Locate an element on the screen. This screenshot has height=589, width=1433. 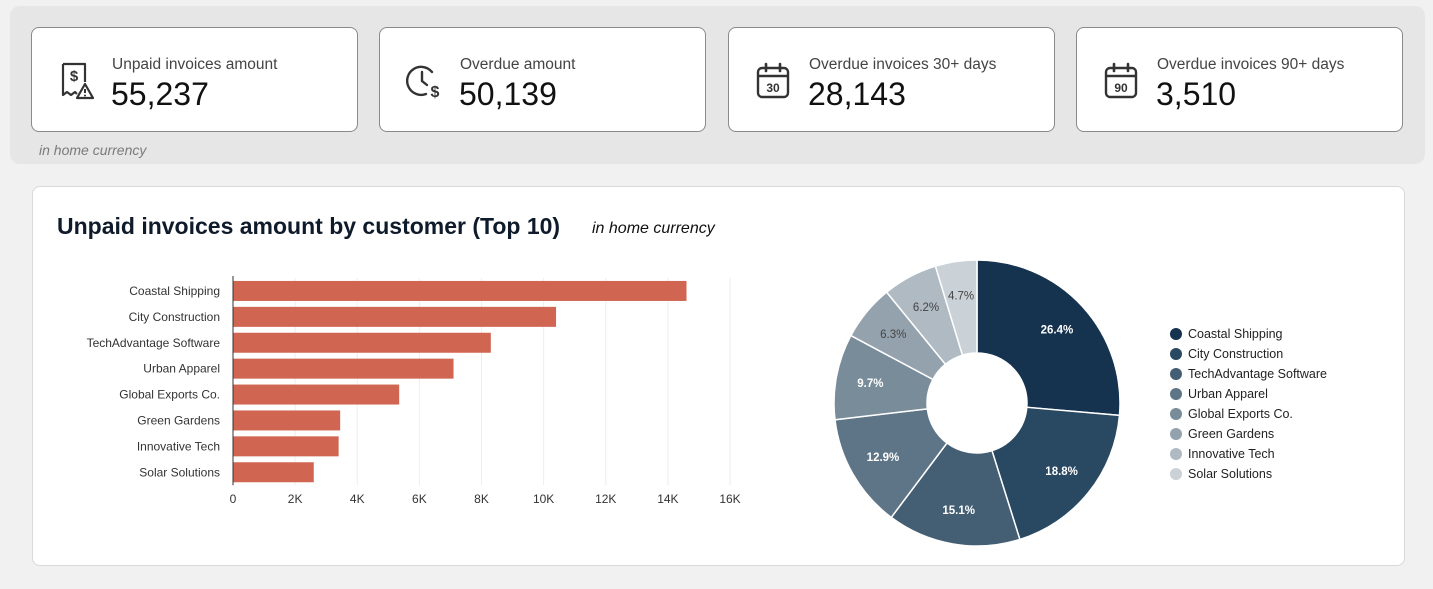
kpi-value: 50,139 is located at coordinates (508, 94).